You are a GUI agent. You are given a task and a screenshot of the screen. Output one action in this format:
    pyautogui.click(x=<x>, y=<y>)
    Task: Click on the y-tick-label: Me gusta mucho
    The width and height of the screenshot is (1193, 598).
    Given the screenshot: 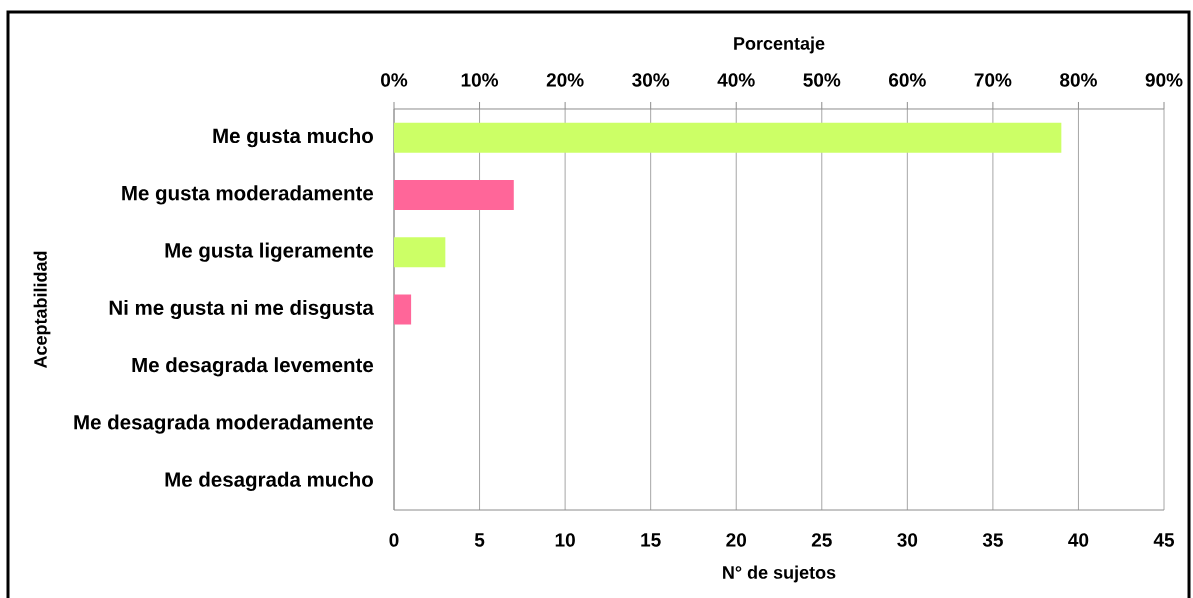 What is the action you would take?
    pyautogui.click(x=293, y=138)
    